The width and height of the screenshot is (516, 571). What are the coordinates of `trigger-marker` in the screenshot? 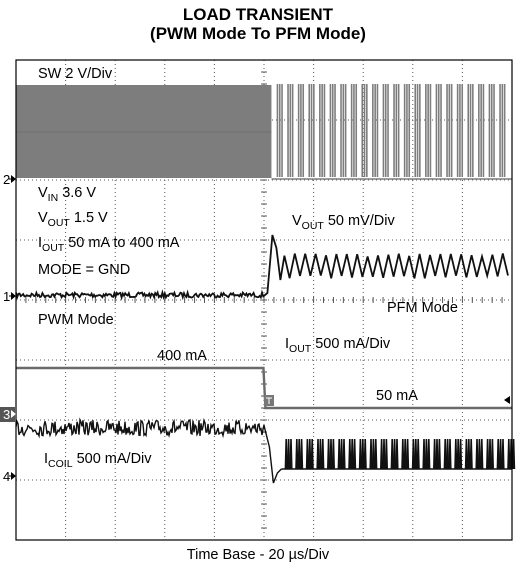 It's located at (269, 400).